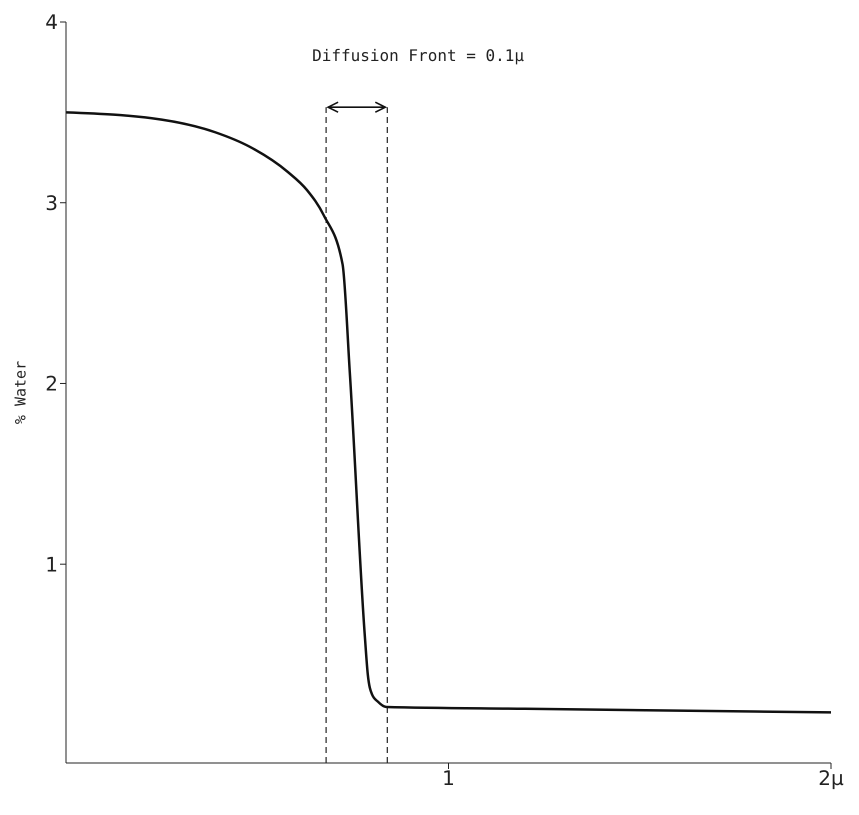 The image size is (859, 815). What do you see at coordinates (831, 778) in the screenshot?
I see `x-tick-label: 2μ` at bounding box center [831, 778].